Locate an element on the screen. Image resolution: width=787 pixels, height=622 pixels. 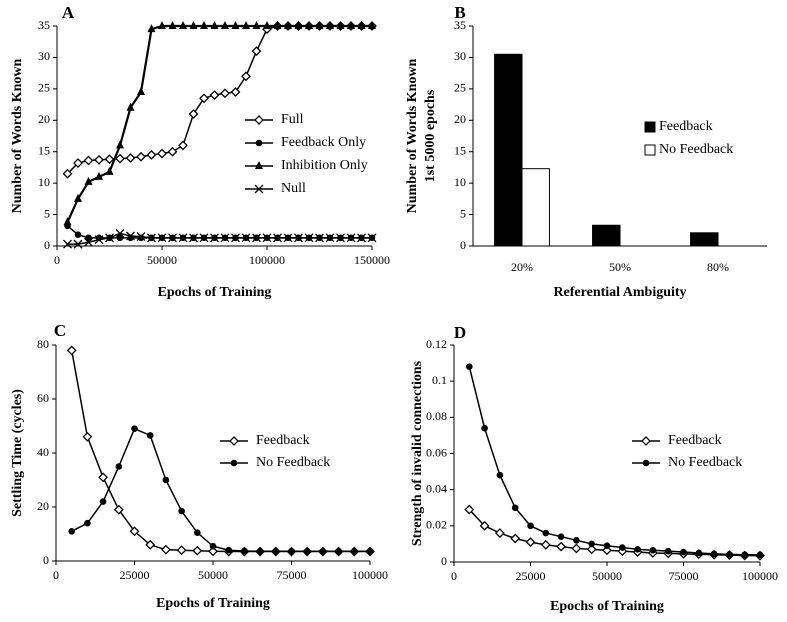
x-tick-label: 0 is located at coordinates (454, 576).